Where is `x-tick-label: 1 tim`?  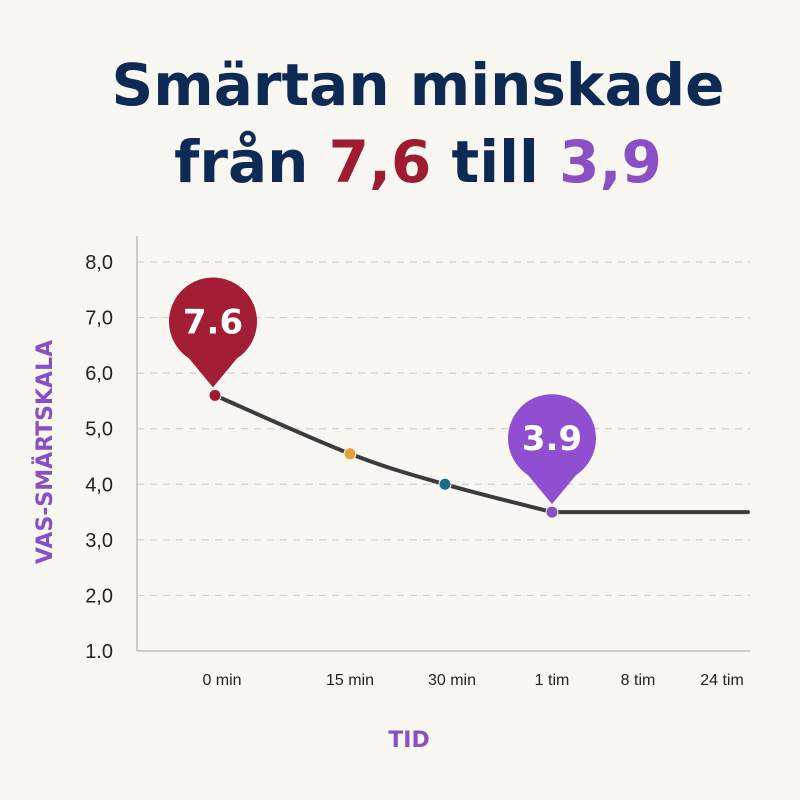
x-tick-label: 1 tim is located at coordinates (552, 680).